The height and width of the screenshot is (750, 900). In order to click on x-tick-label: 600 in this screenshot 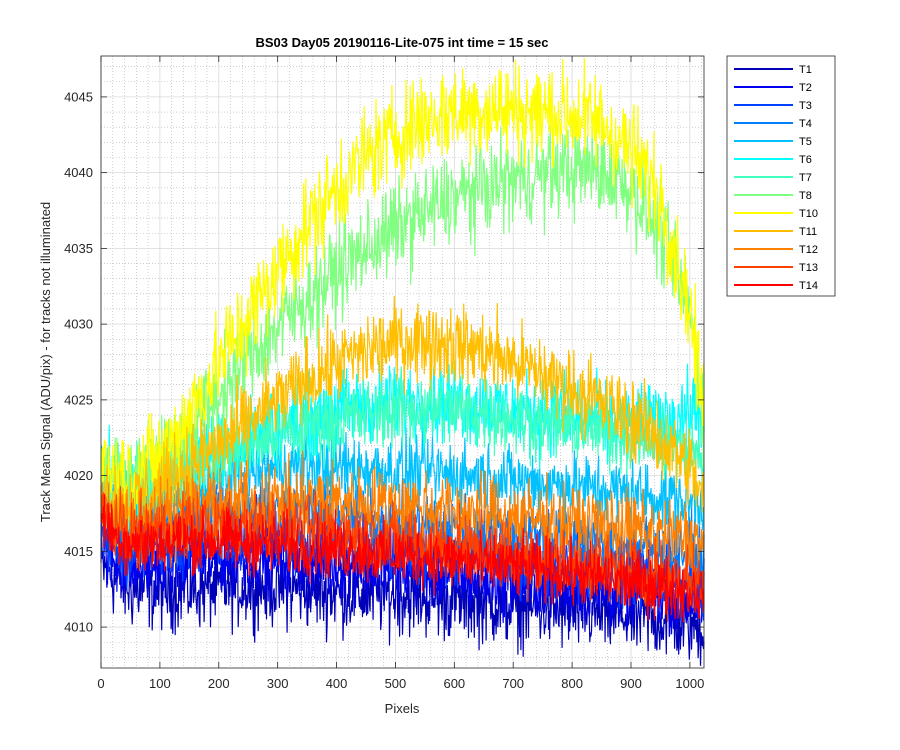, I will do `click(454, 683)`.